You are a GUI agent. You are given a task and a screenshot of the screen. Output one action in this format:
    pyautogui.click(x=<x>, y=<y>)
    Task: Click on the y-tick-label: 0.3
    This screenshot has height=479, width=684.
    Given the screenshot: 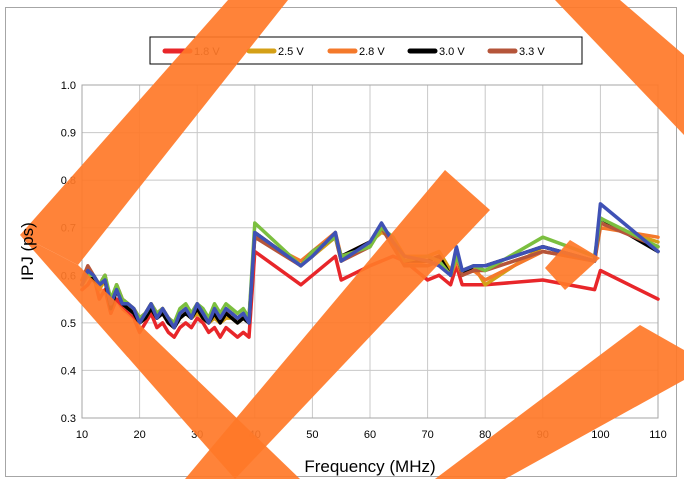 What is the action you would take?
    pyautogui.click(x=68, y=419)
    